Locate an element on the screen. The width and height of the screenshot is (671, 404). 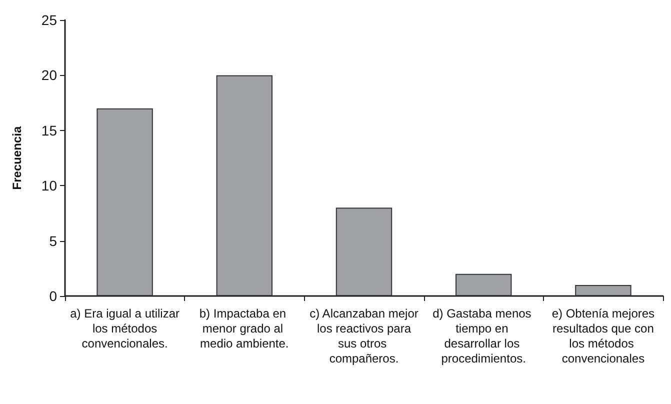
y-tick-label: 5 is located at coordinates (53, 240).